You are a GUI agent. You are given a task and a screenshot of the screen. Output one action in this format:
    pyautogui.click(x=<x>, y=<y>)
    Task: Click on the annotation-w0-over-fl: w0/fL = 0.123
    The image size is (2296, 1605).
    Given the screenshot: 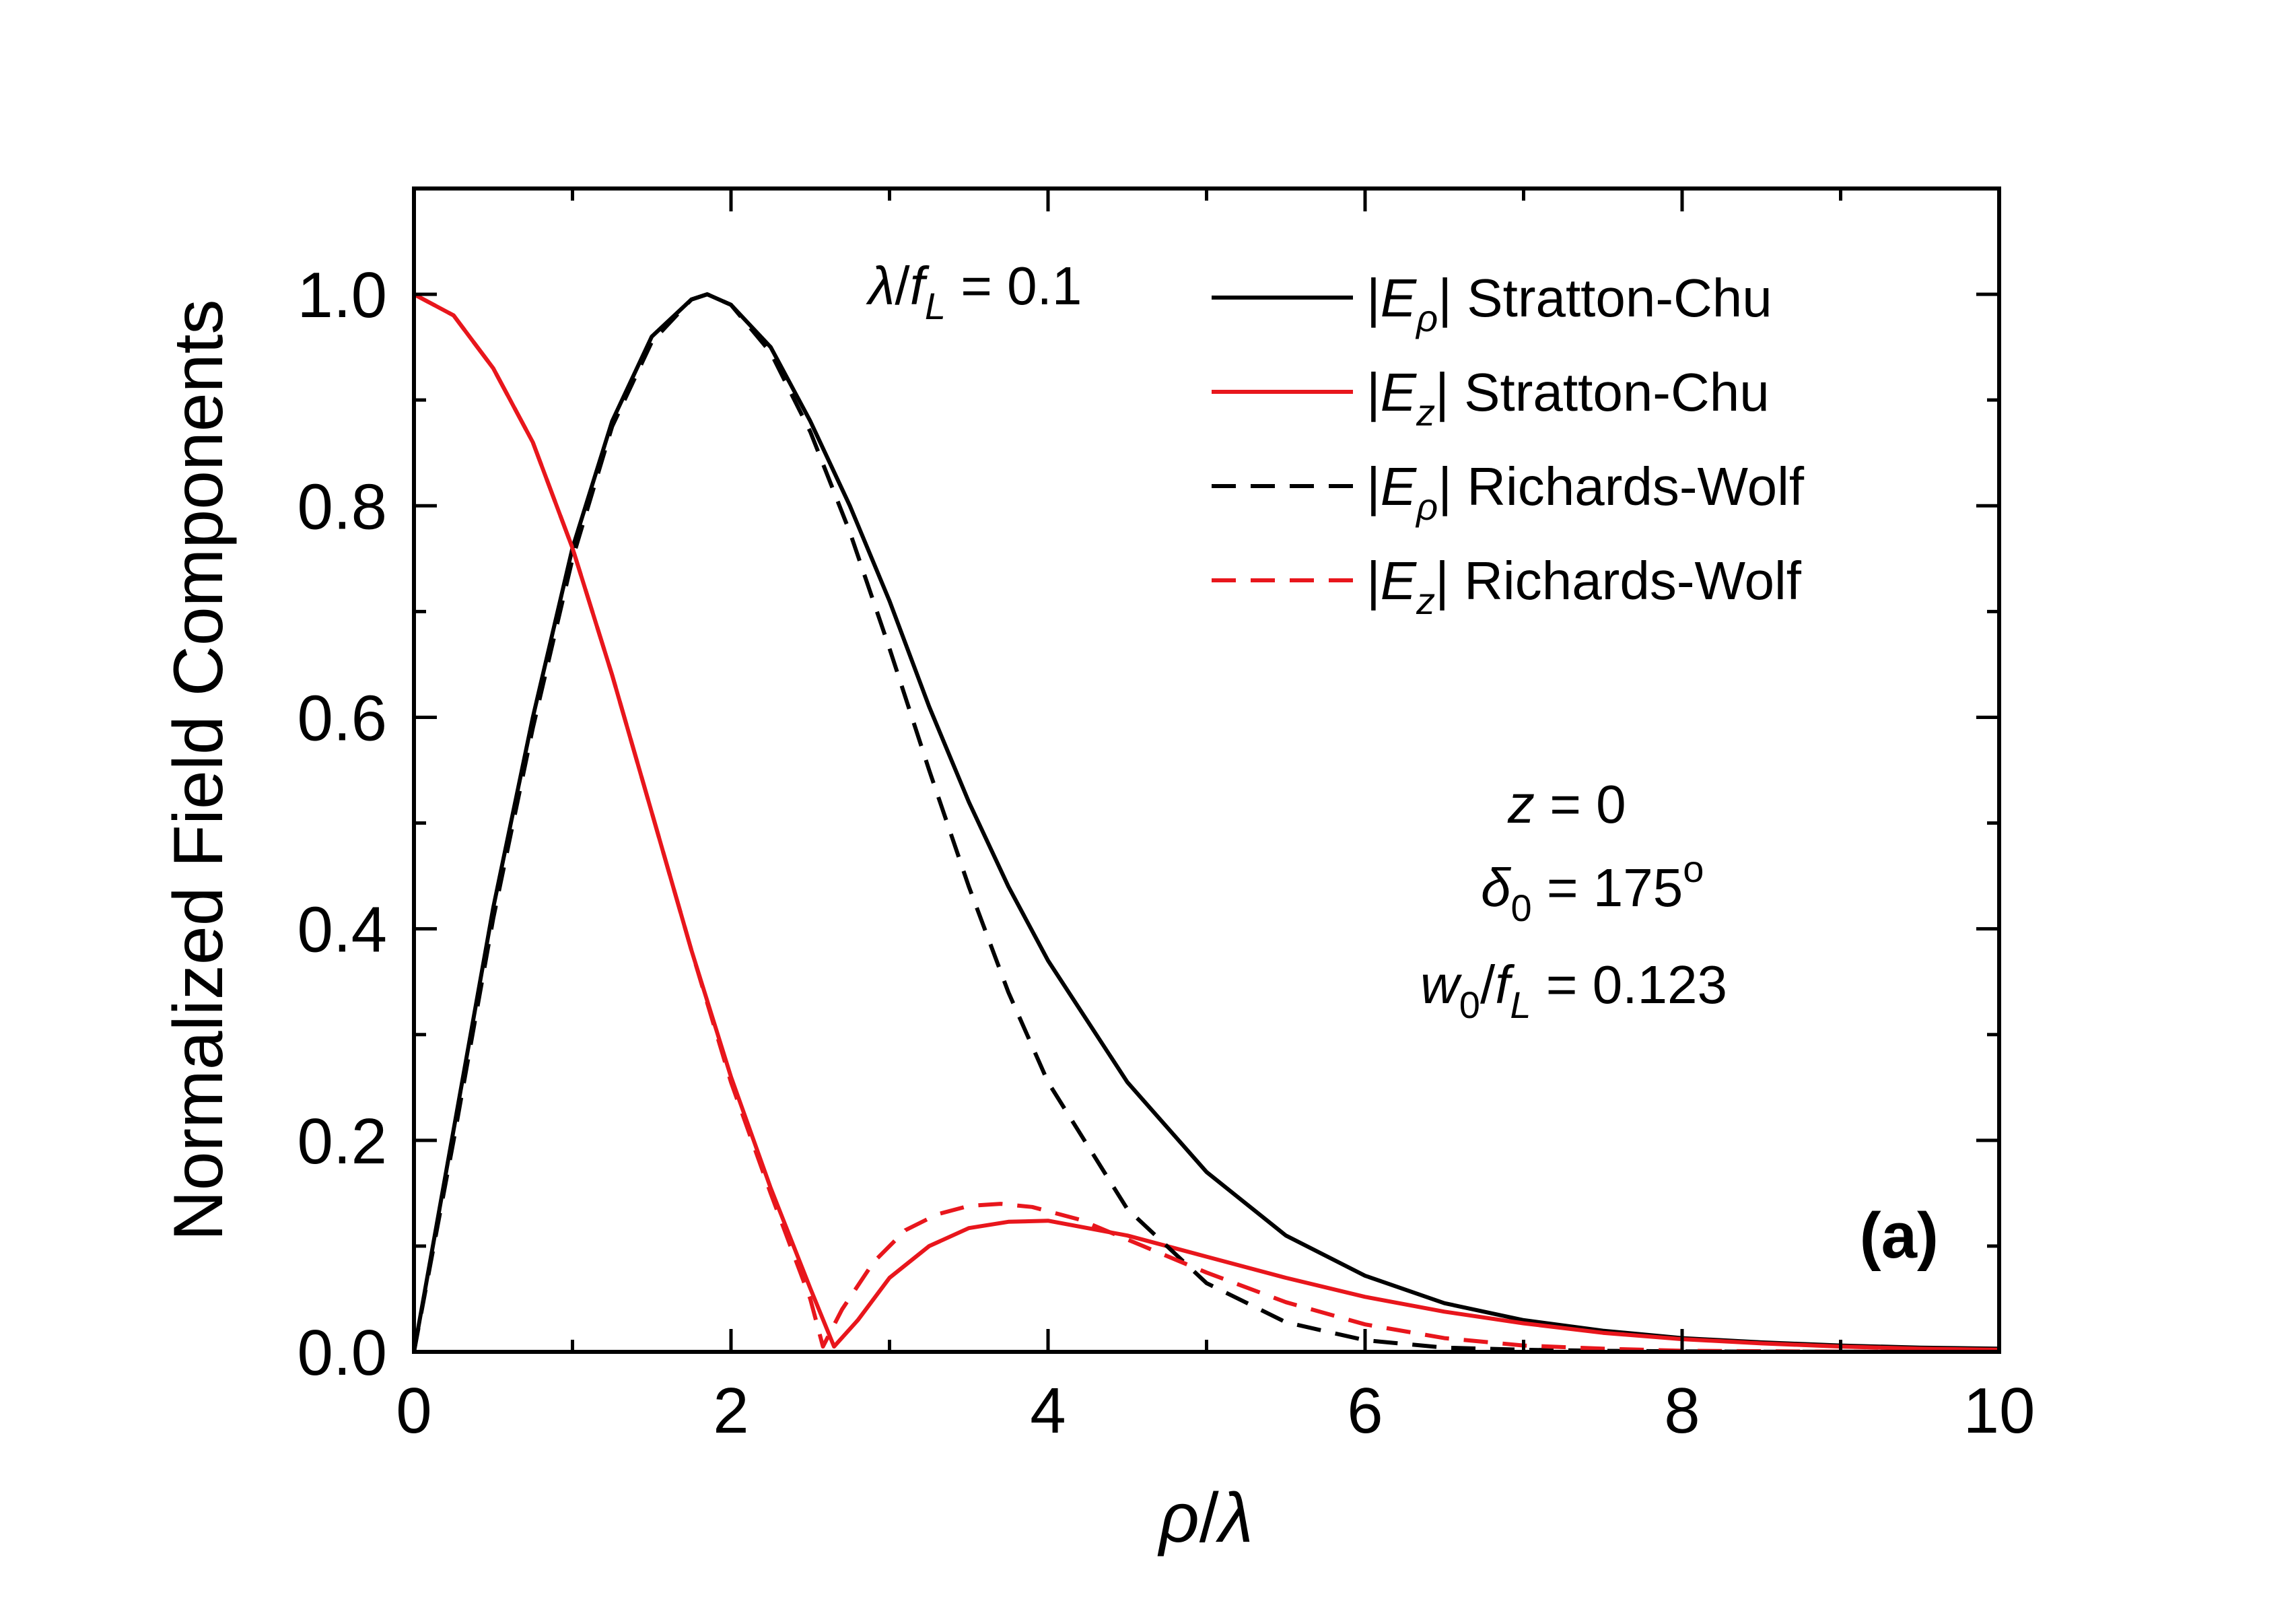 What is the action you would take?
    pyautogui.click(x=1573, y=990)
    